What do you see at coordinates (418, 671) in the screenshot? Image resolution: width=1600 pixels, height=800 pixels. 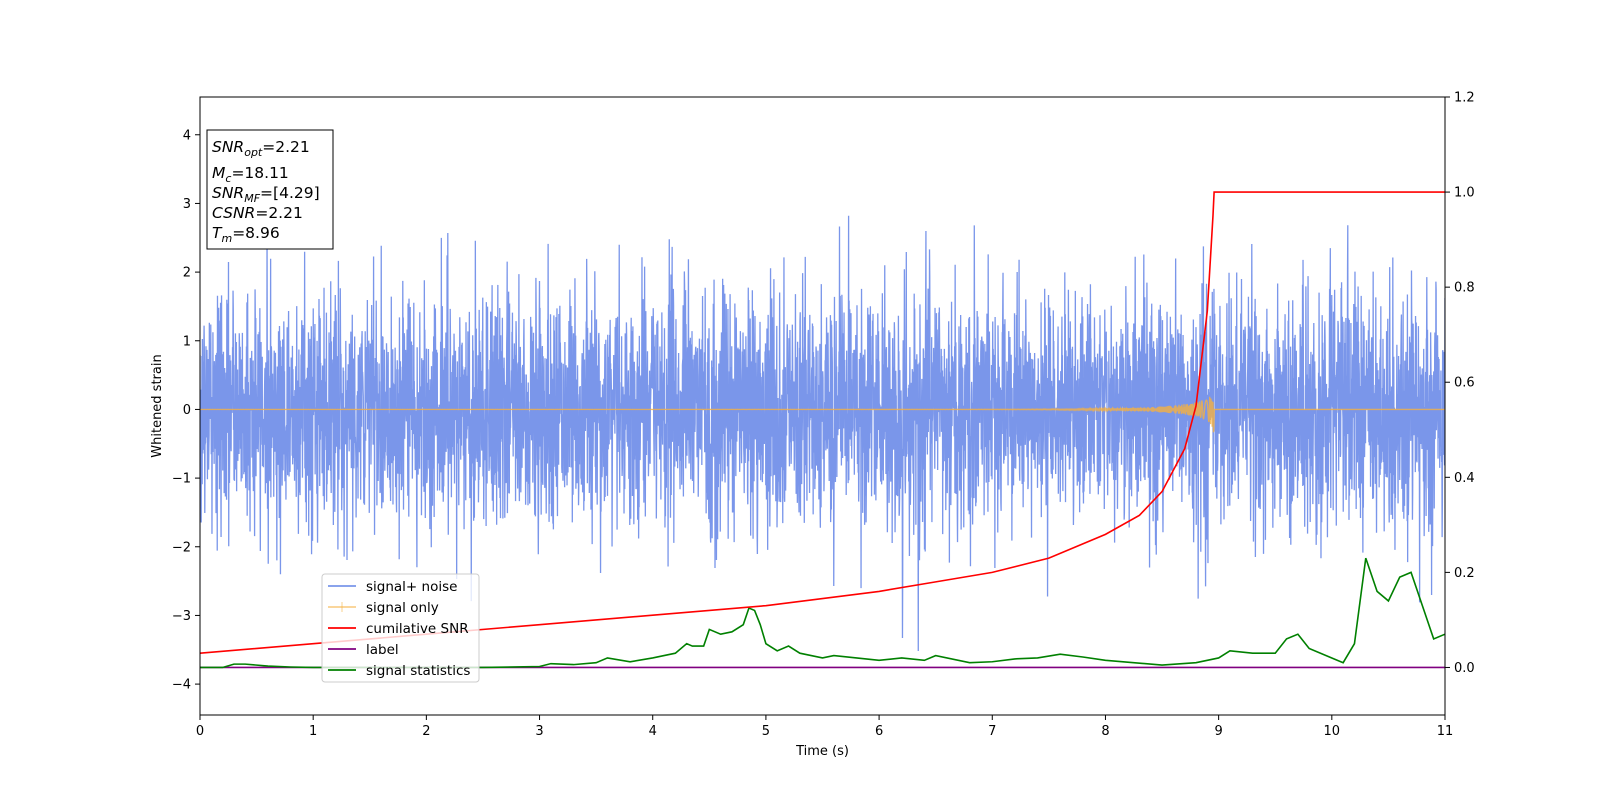 I see `legend-label: signal statistics` at bounding box center [418, 671].